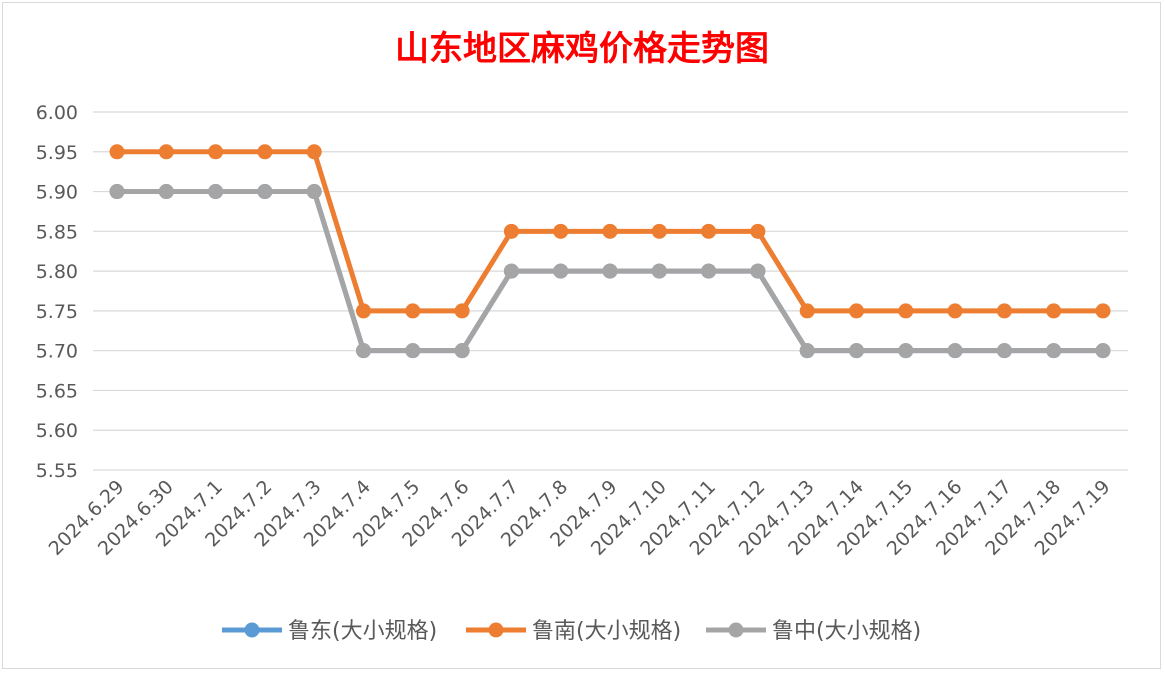 This screenshot has height=673, width=1165. I want to click on legend-item: 鲁南(大小规格), so click(573, 631).